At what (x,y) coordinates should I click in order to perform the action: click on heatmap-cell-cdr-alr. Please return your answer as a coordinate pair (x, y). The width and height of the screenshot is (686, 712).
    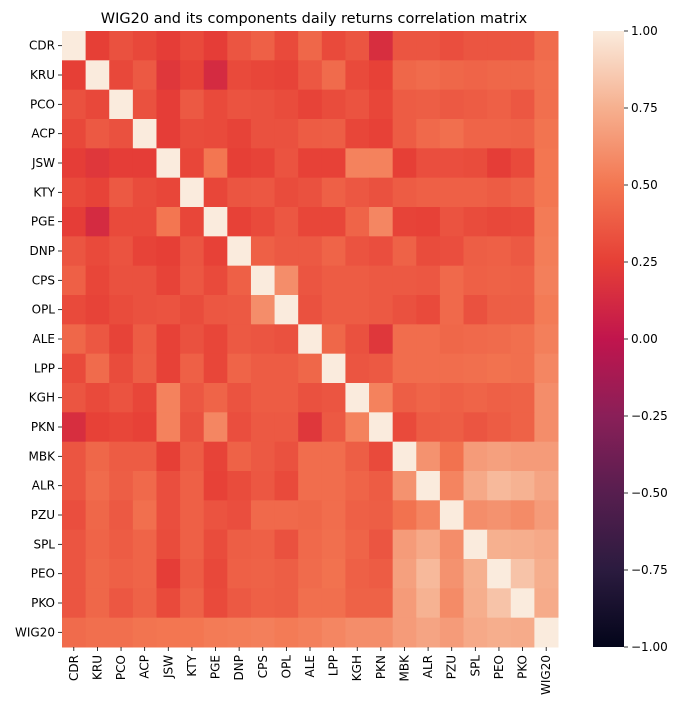
    Looking at the image, I should click on (428, 46).